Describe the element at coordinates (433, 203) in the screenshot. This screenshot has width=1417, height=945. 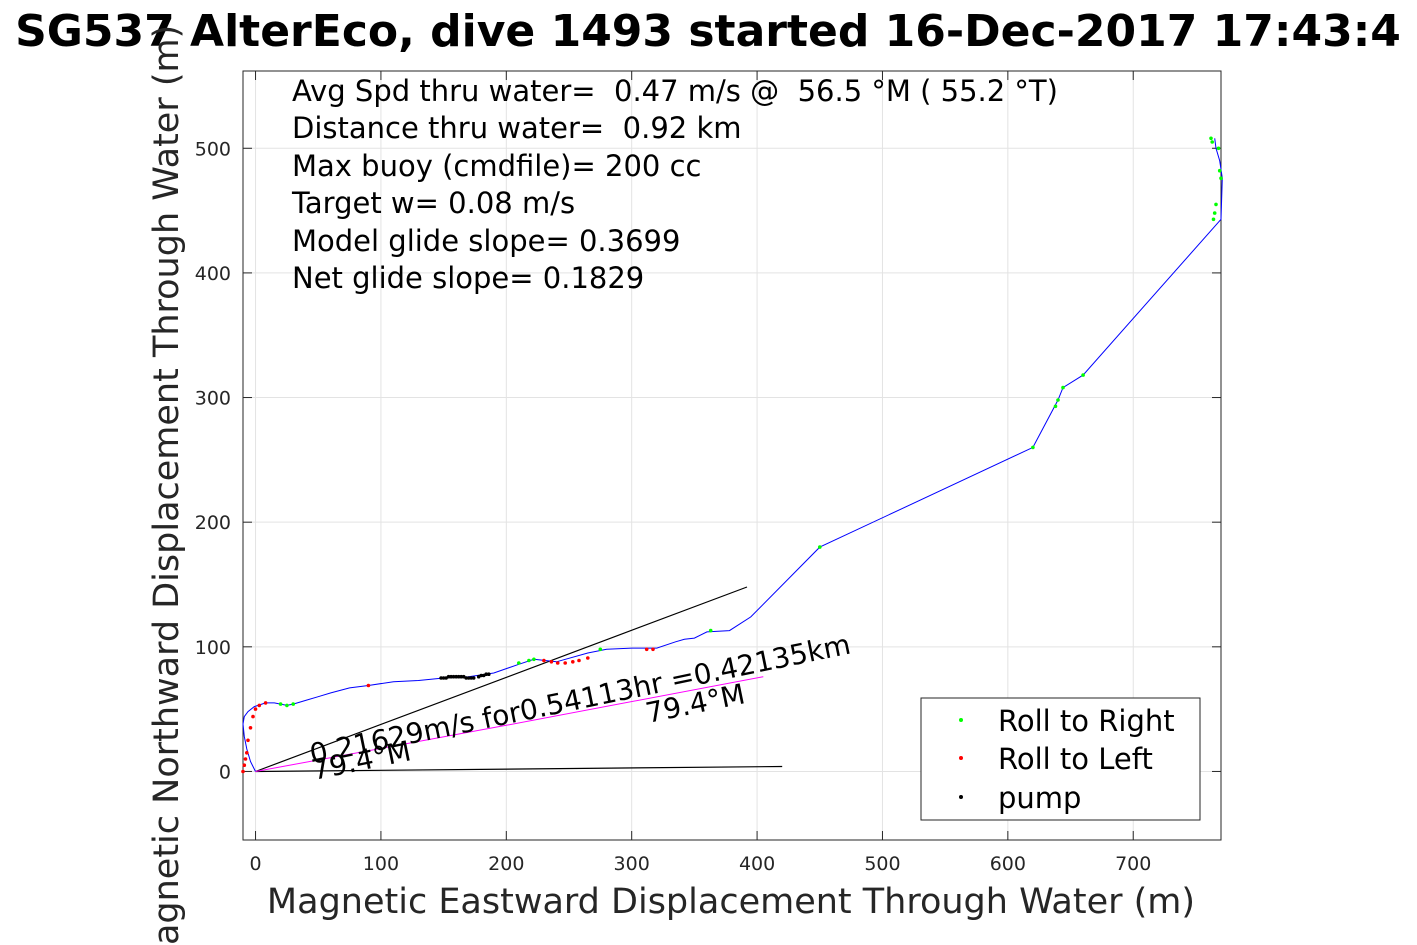
I see `info-line: Target w= 0.08 m/s` at that location.